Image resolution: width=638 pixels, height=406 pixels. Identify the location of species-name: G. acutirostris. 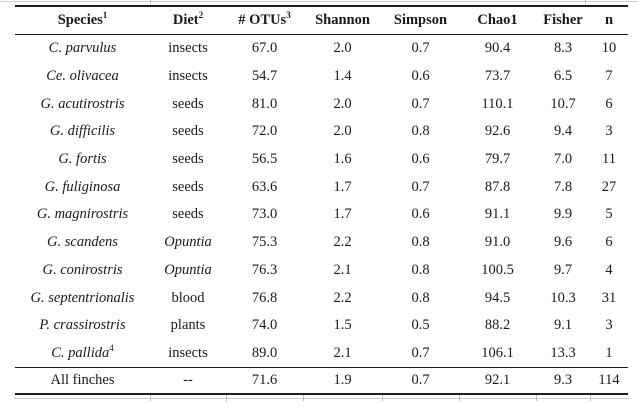
(82, 103).